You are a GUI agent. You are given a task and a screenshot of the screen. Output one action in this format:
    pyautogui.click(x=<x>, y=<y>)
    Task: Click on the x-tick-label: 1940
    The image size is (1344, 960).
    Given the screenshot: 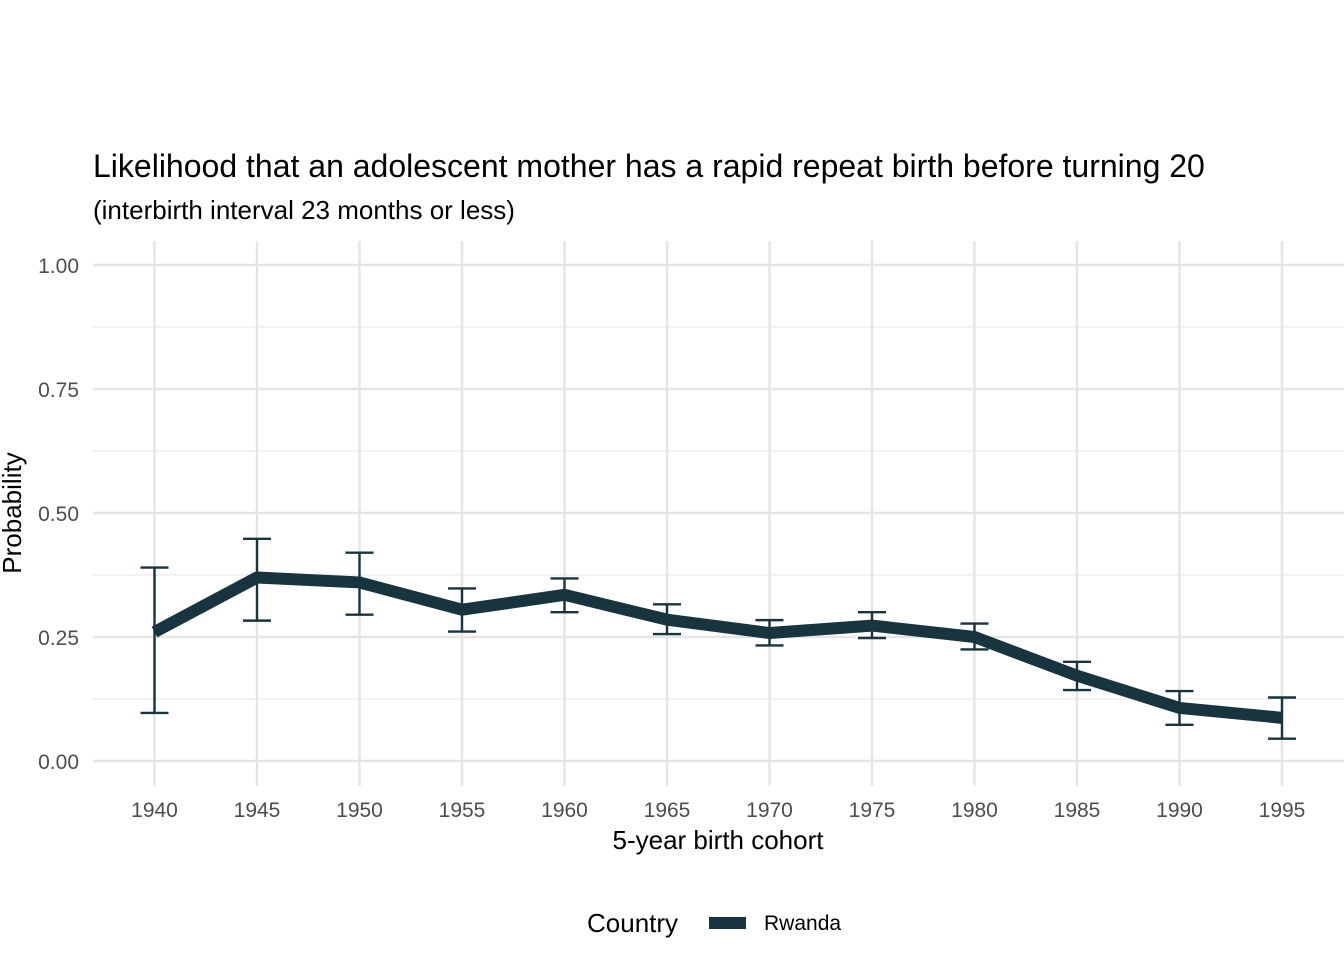 What is the action you would take?
    pyautogui.click(x=154, y=810)
    